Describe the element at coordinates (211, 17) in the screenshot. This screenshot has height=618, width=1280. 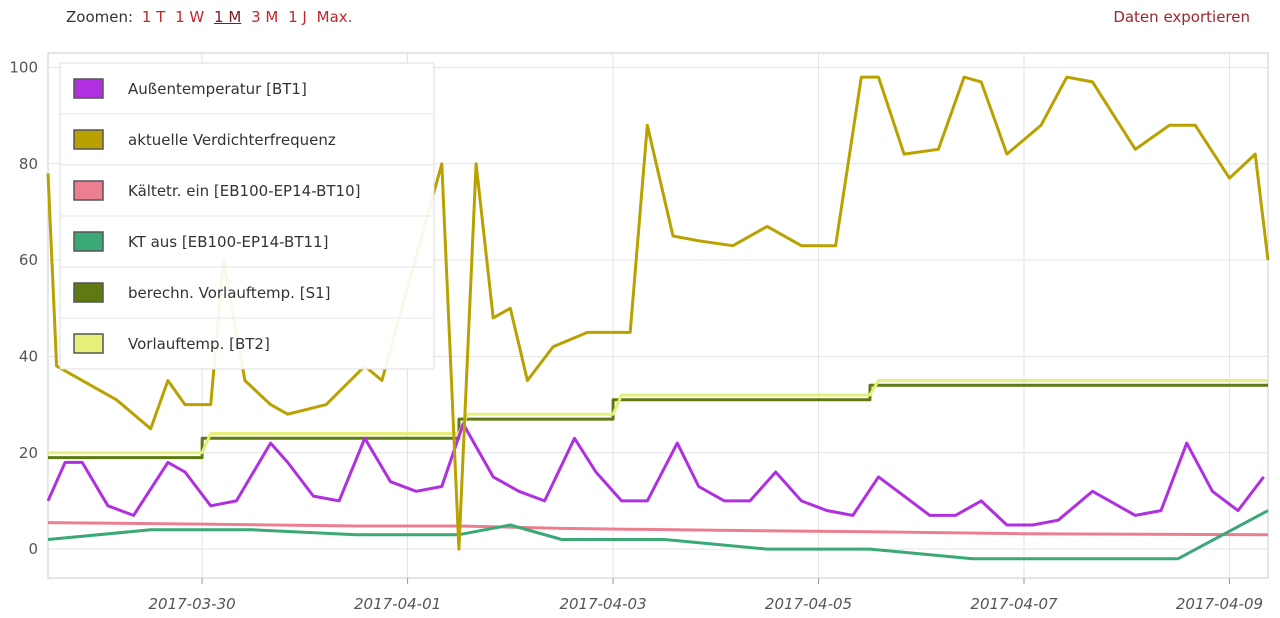
I see `zoom-control: Zoomen: 1 T 1 W 1 M 3 M 1 J Max.` at that location.